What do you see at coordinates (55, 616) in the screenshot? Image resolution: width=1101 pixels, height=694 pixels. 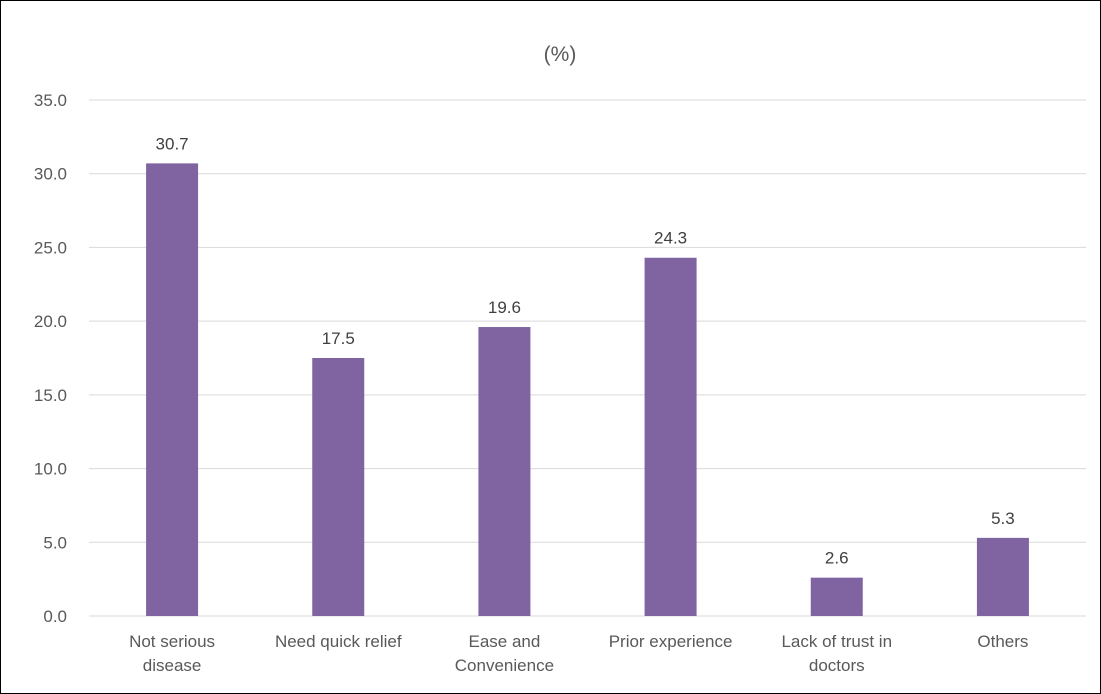 I see `y-tick-label: 0.0` at bounding box center [55, 616].